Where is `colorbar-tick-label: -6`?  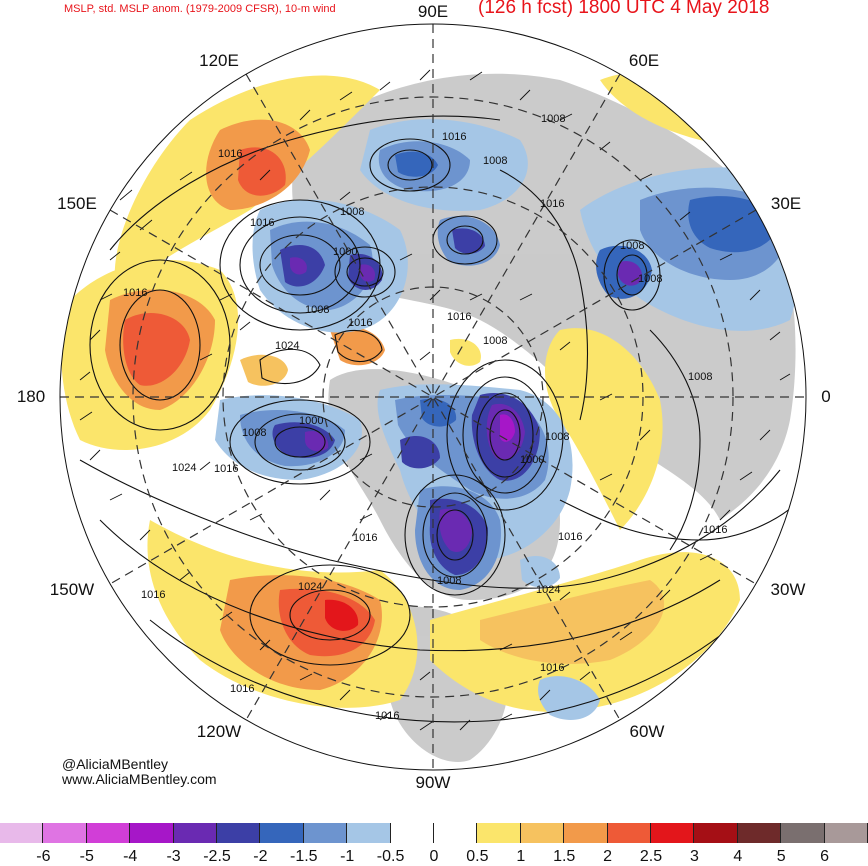
colorbar-tick-label: -6 is located at coordinates (43, 856).